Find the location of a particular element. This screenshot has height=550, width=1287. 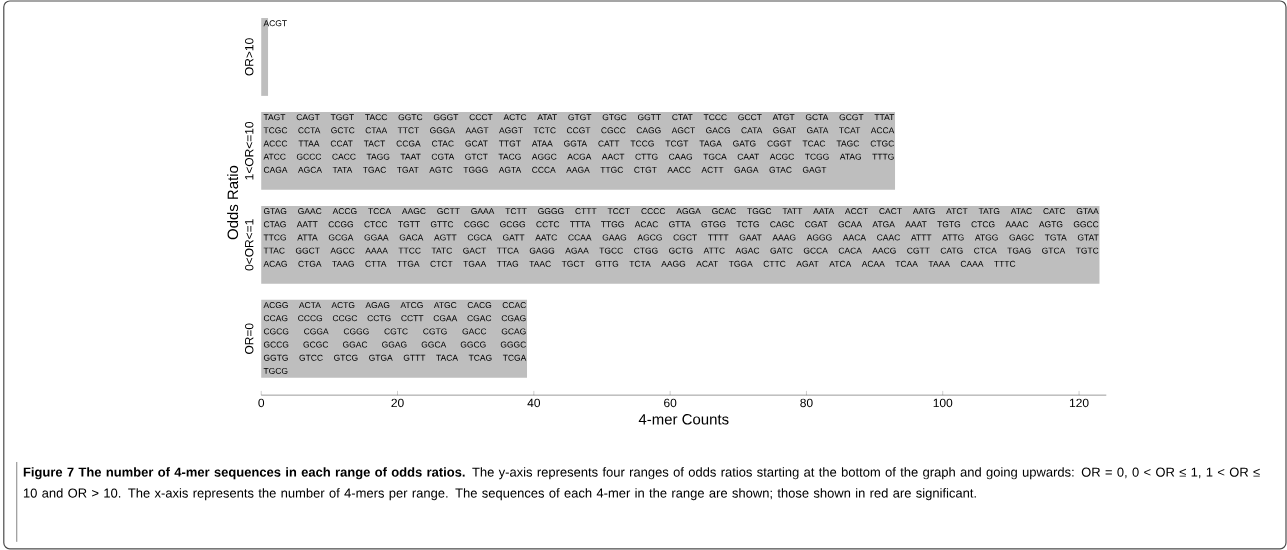

y-tick-label: OR>10 is located at coordinates (249, 57).